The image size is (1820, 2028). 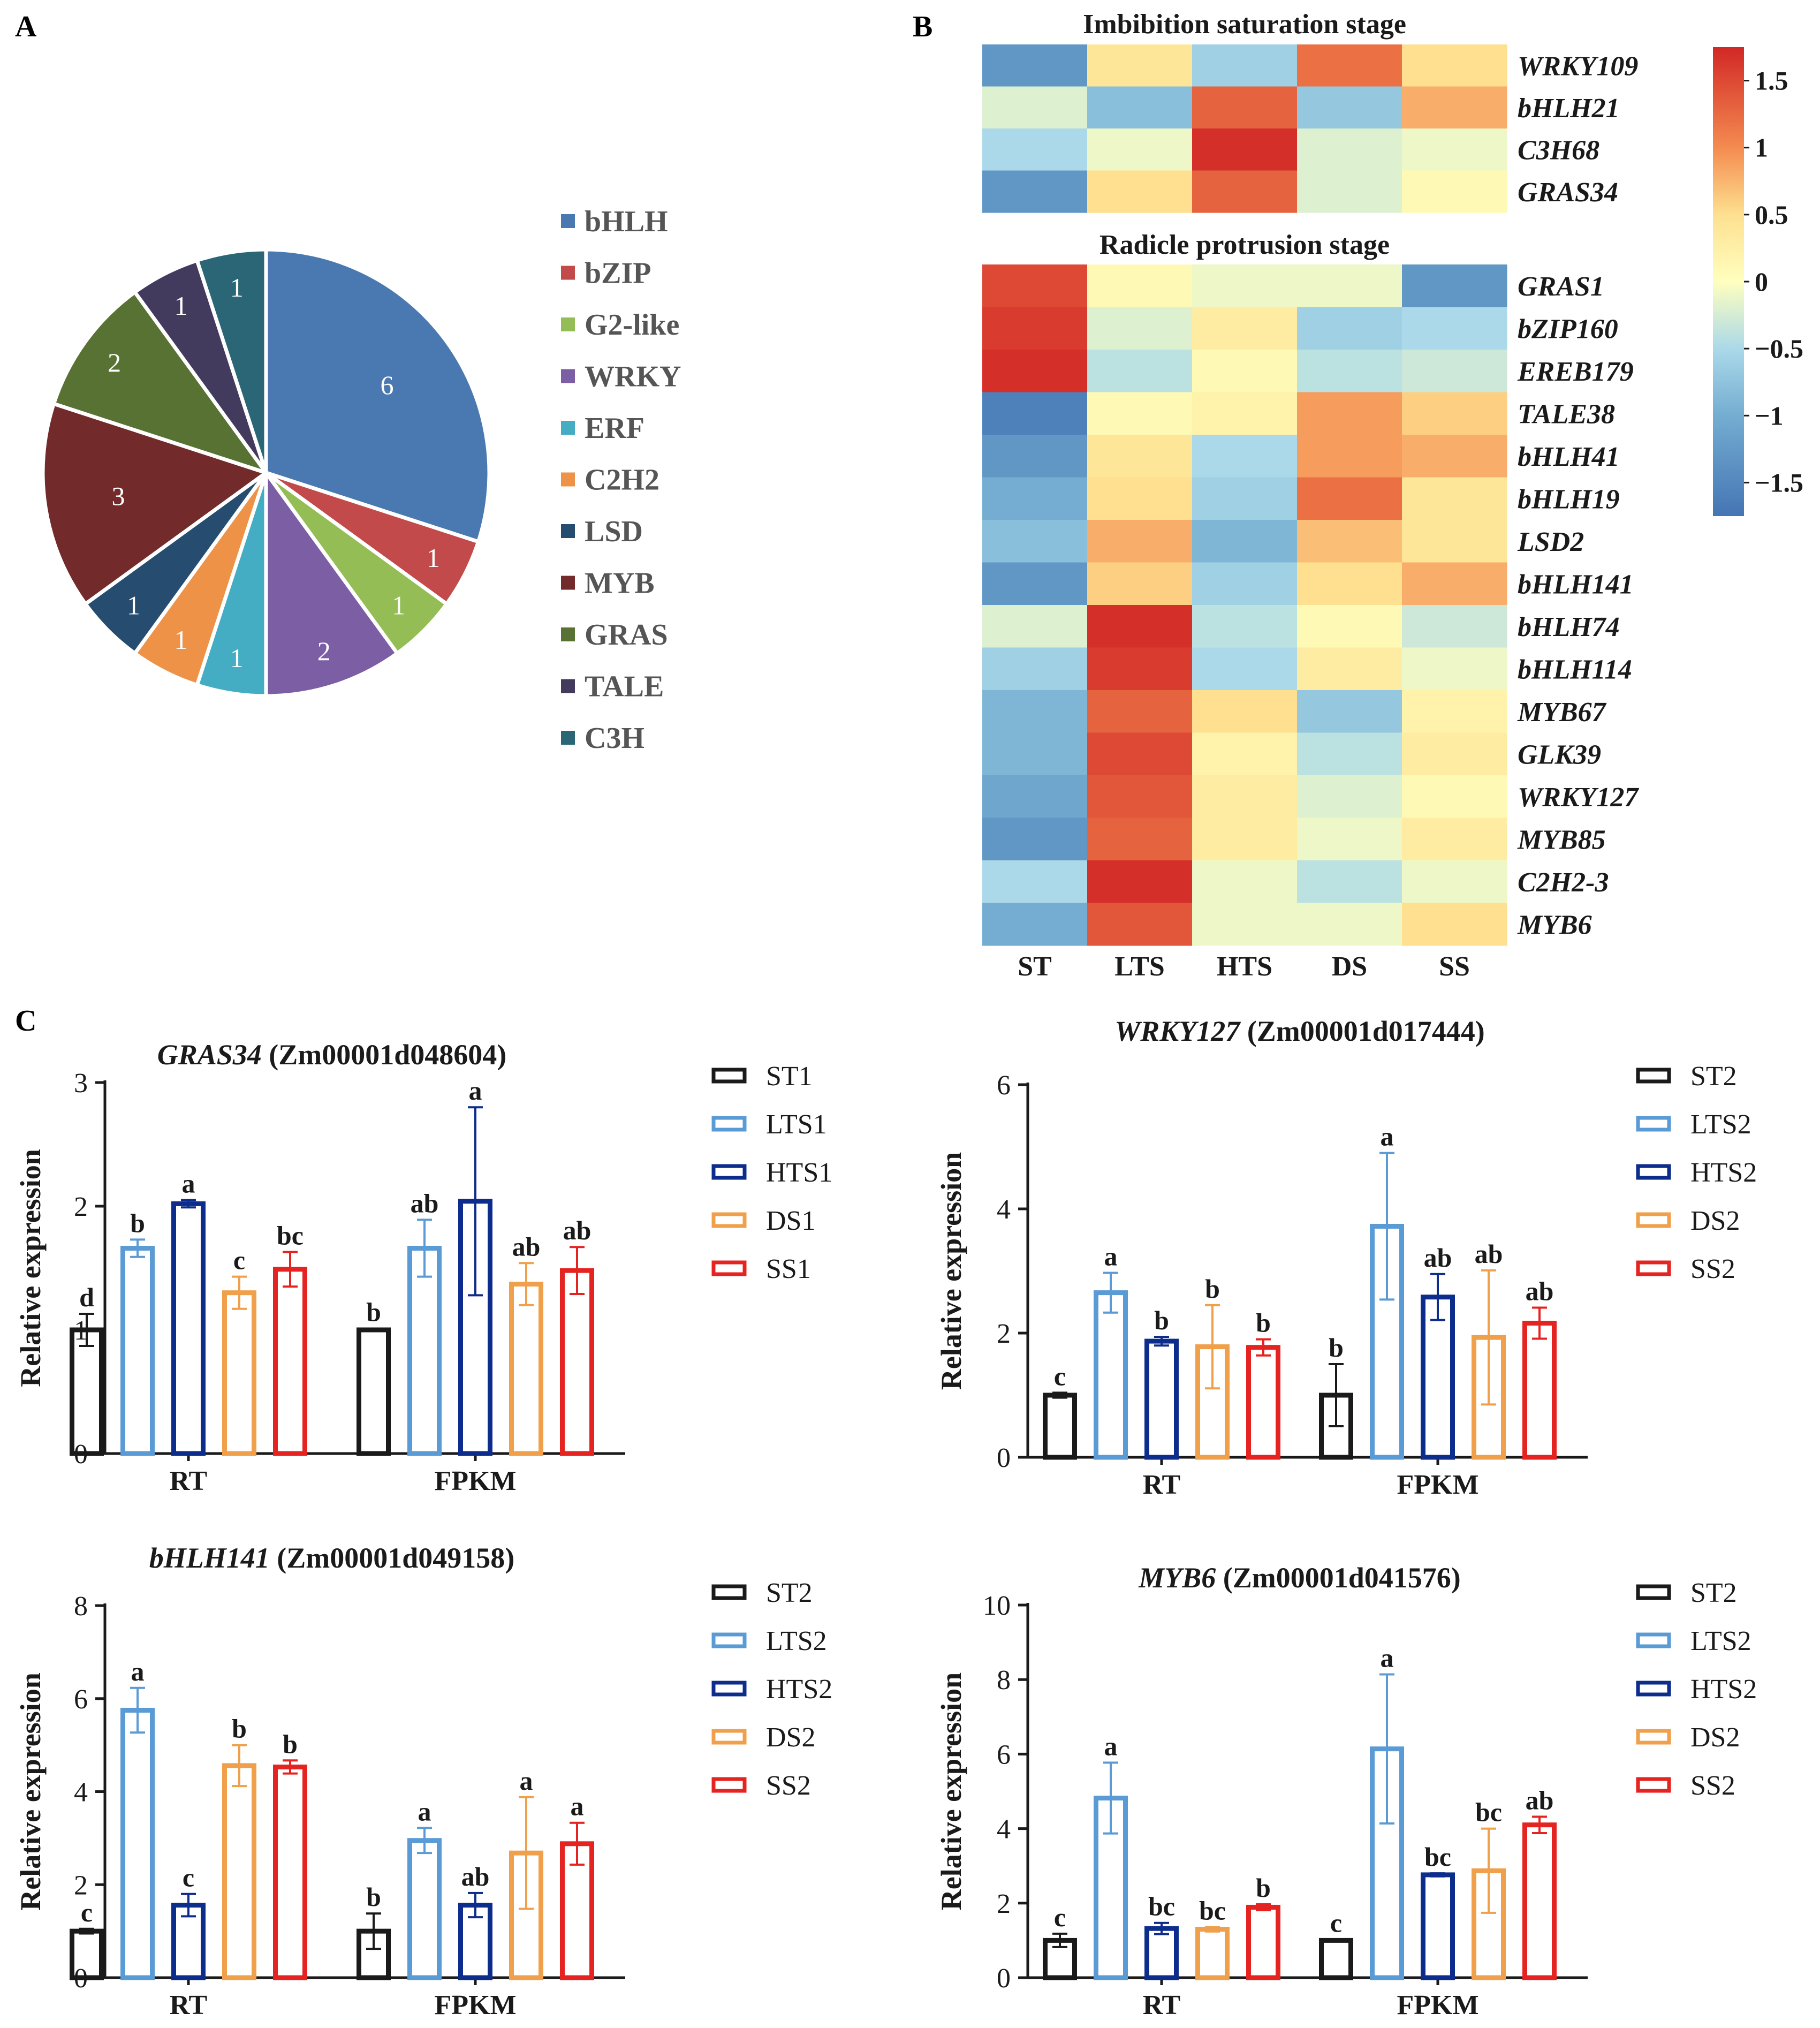 I want to click on chart-title: MYB6 (Zm00001d041576), so click(x=1299, y=1578).